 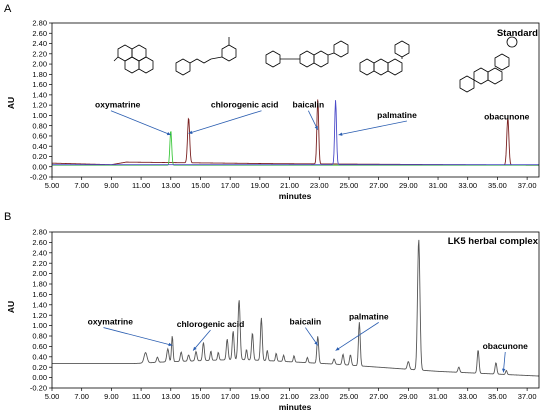 What do you see at coordinates (111, 185) in the screenshot?
I see `x-tick-label: 9.00` at bounding box center [111, 185].